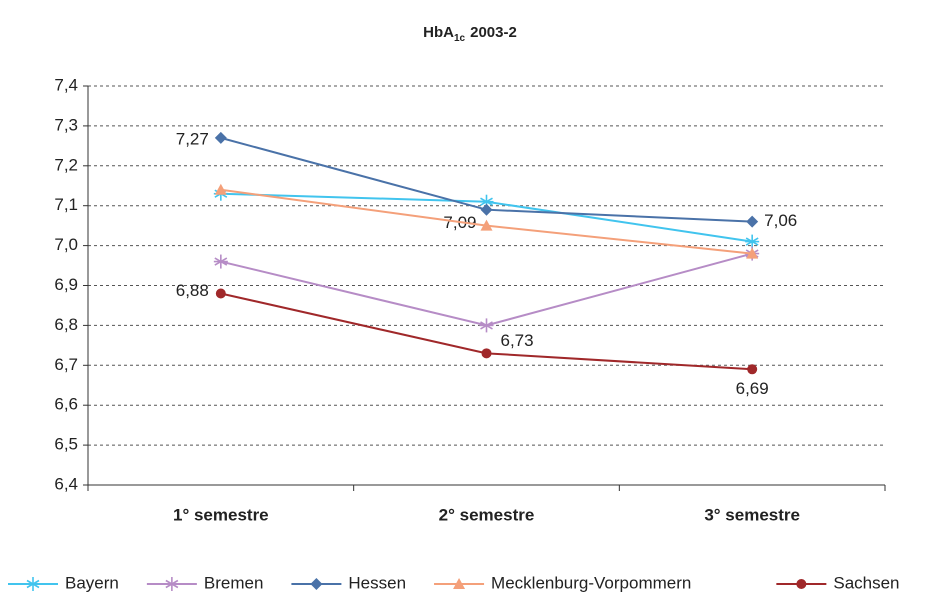  What do you see at coordinates (517, 340) in the screenshot?
I see `data-label: 6,73` at bounding box center [517, 340].